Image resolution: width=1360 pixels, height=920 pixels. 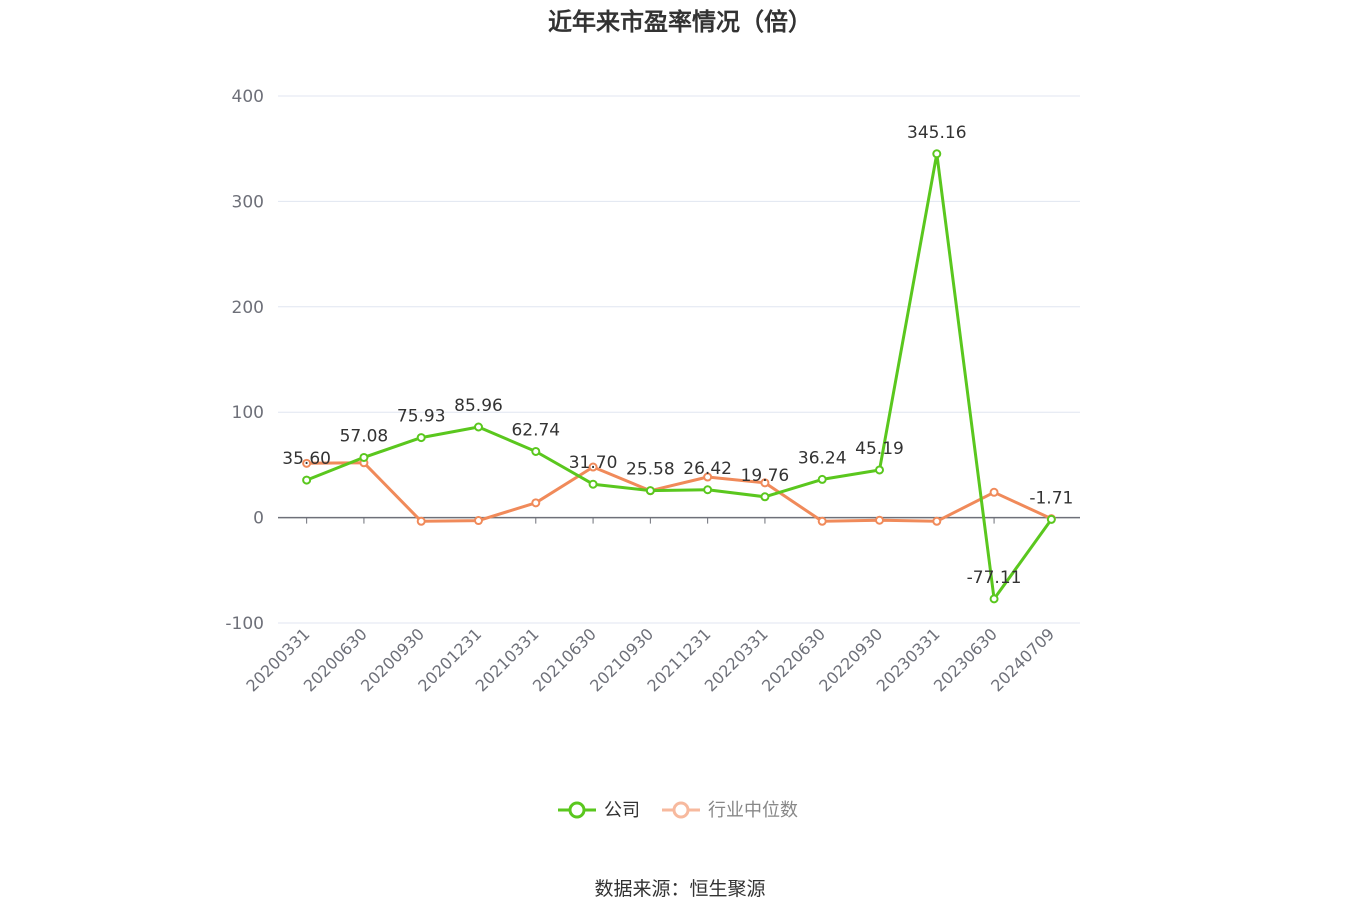 I want to click on data-label: 31.70, so click(x=593, y=463).